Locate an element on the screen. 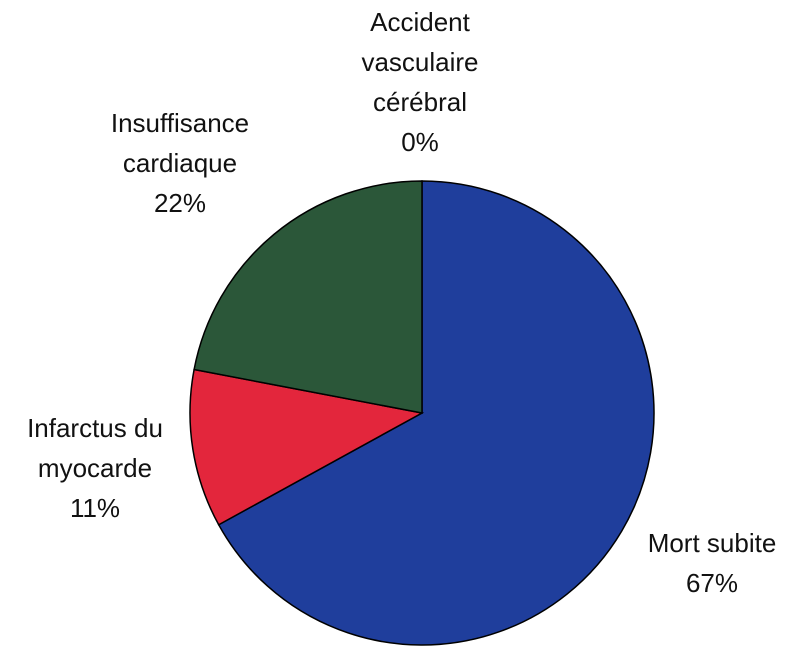 Image resolution: width=796 pixels, height=646 pixels. slice-label: Insuffisance cardiaque 22% is located at coordinates (180, 163).